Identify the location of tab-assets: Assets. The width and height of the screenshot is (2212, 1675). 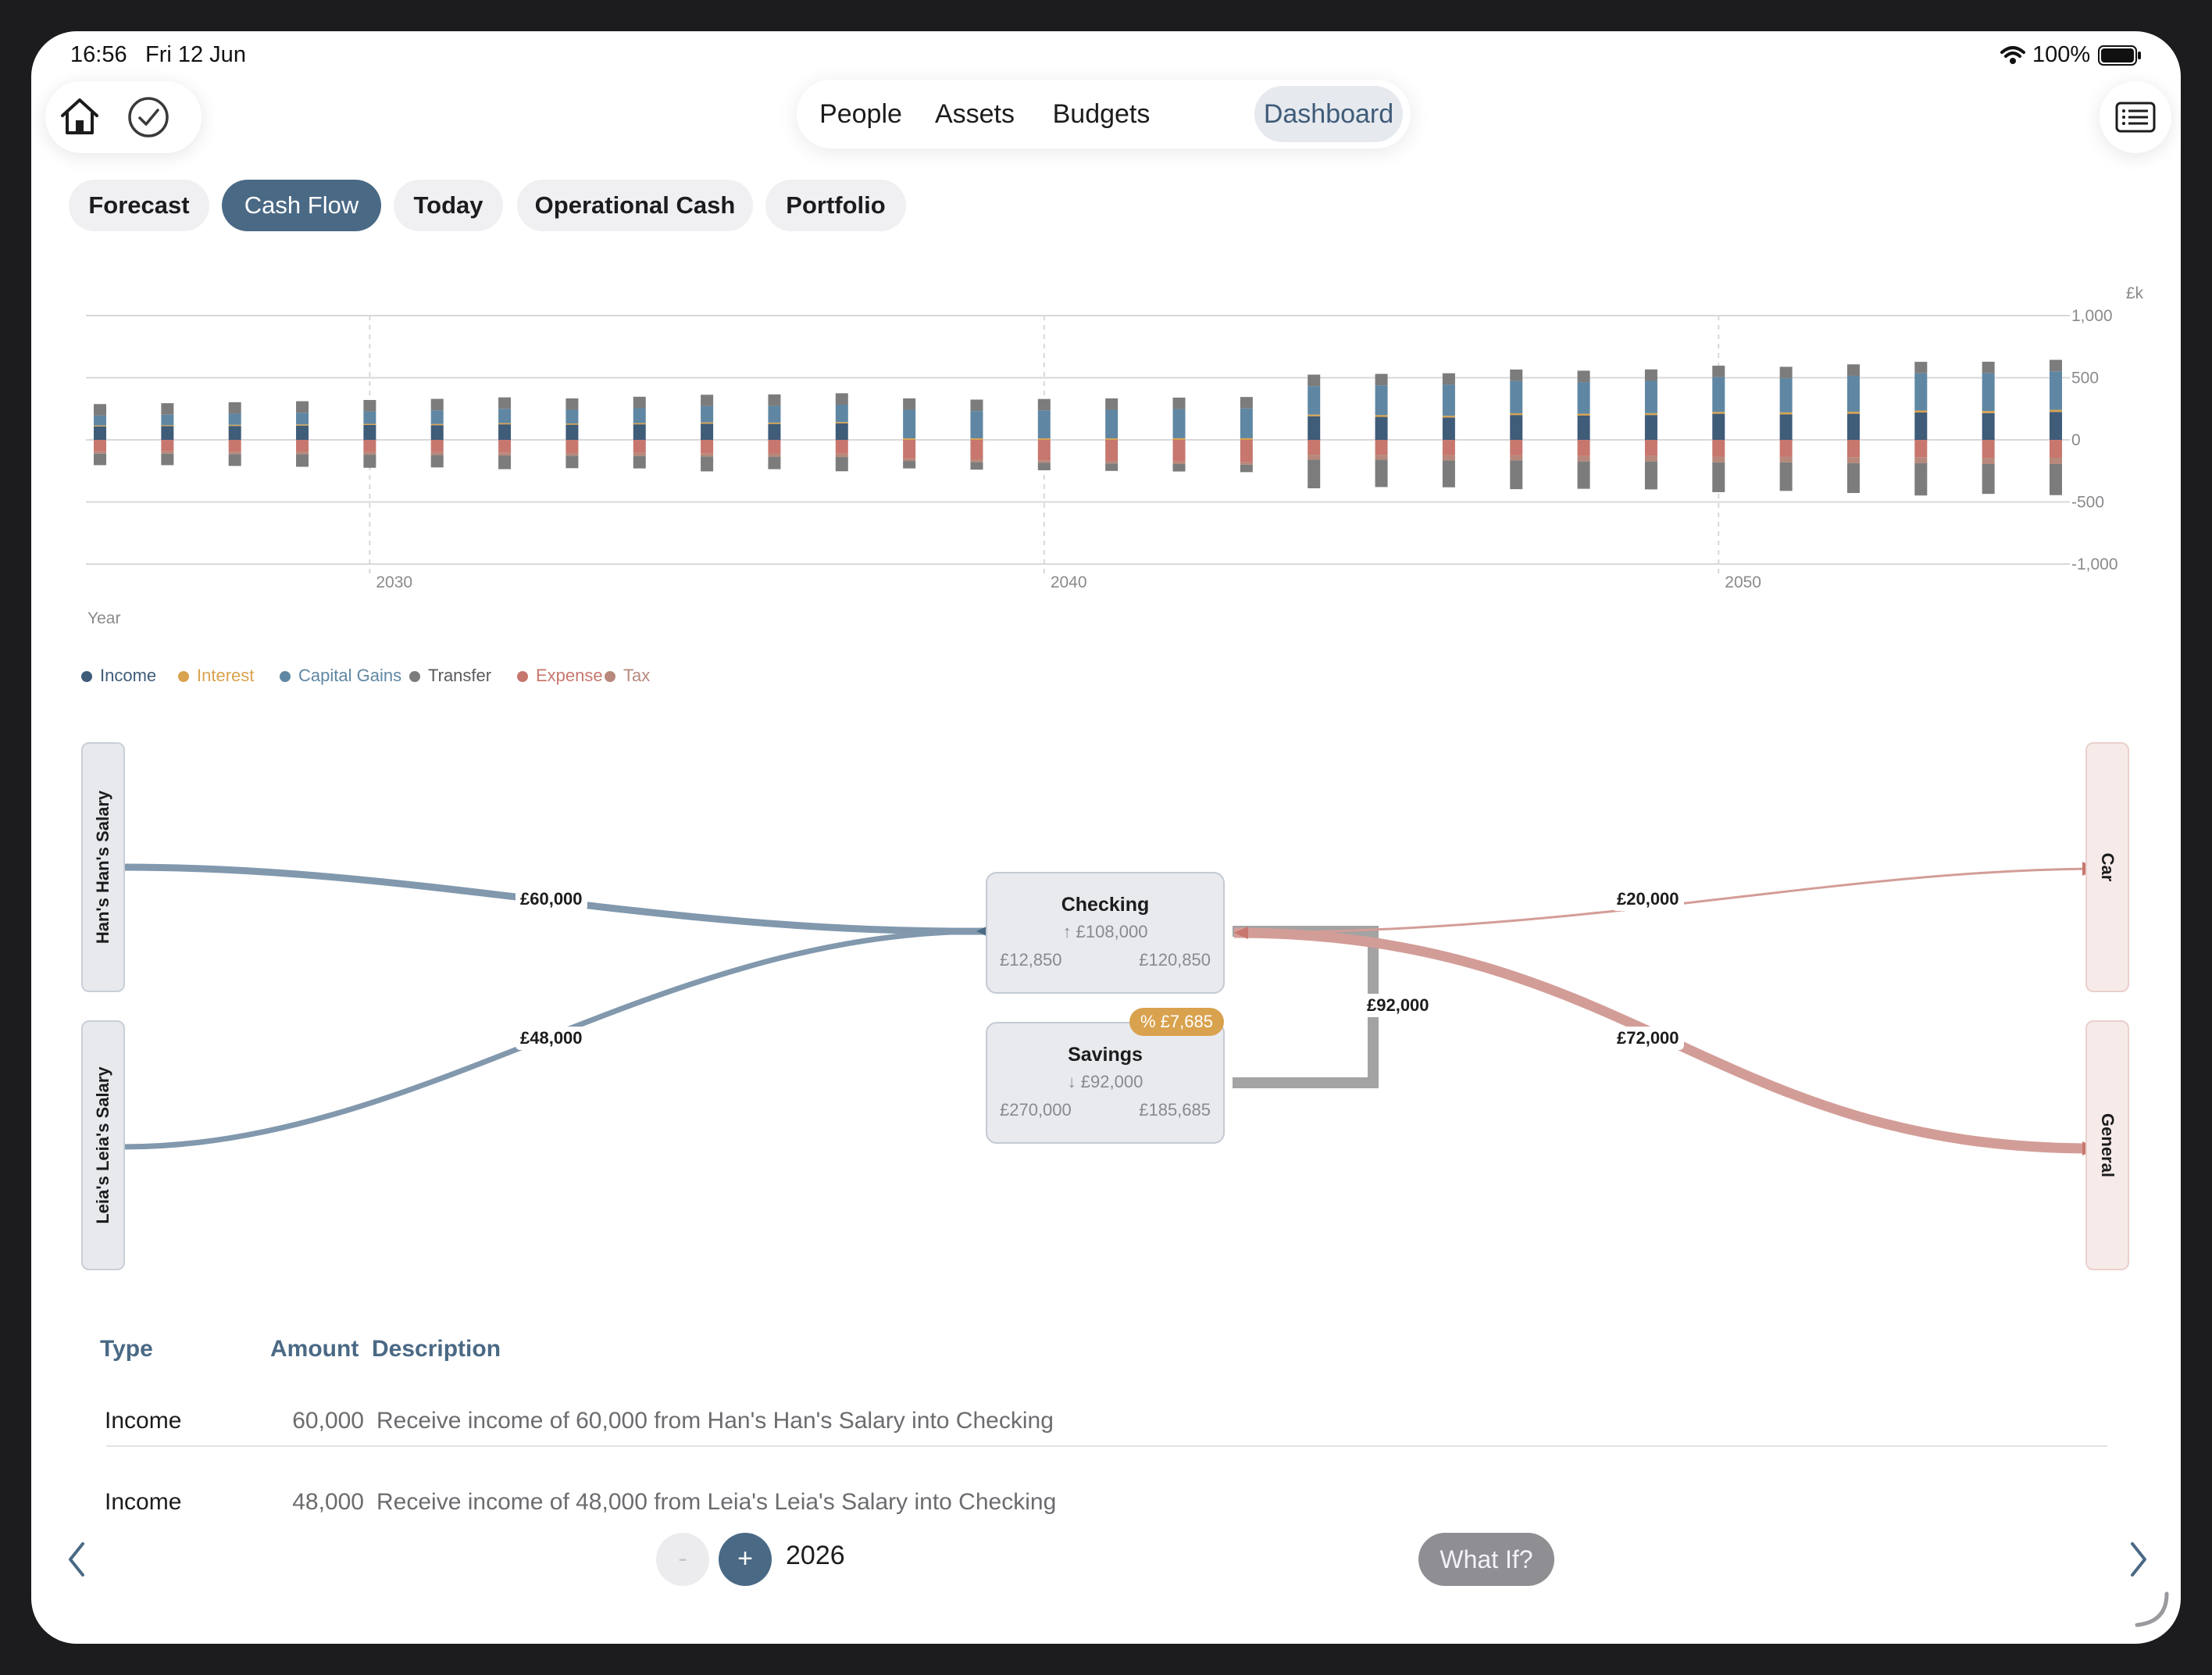
(974, 114).